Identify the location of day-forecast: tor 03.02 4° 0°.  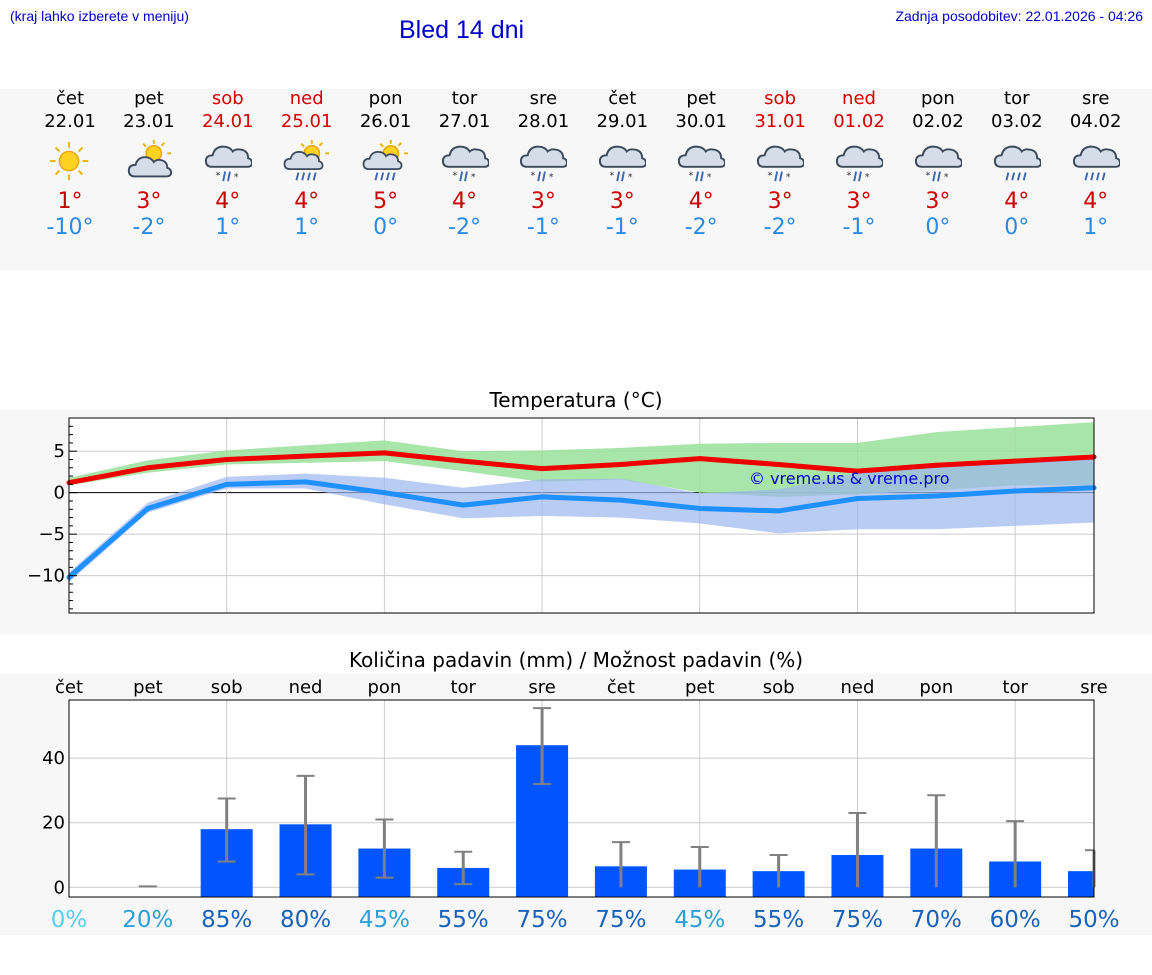
(1017, 165).